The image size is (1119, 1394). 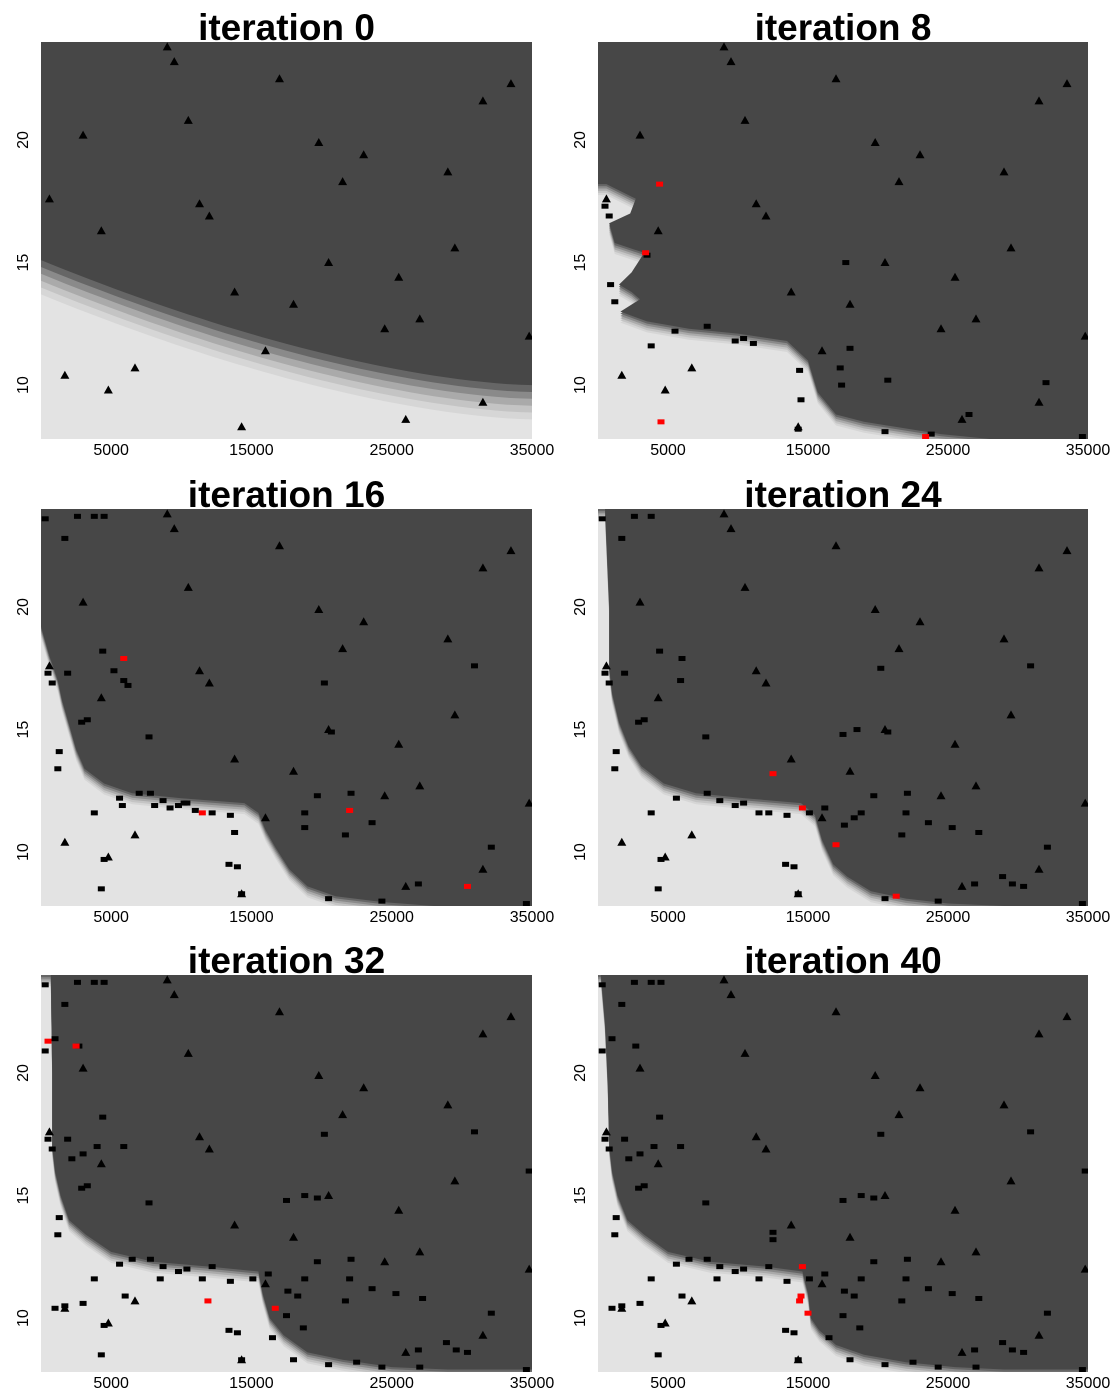 What do you see at coordinates (286, 1172) in the screenshot?
I see `infeasible-area` at bounding box center [286, 1172].